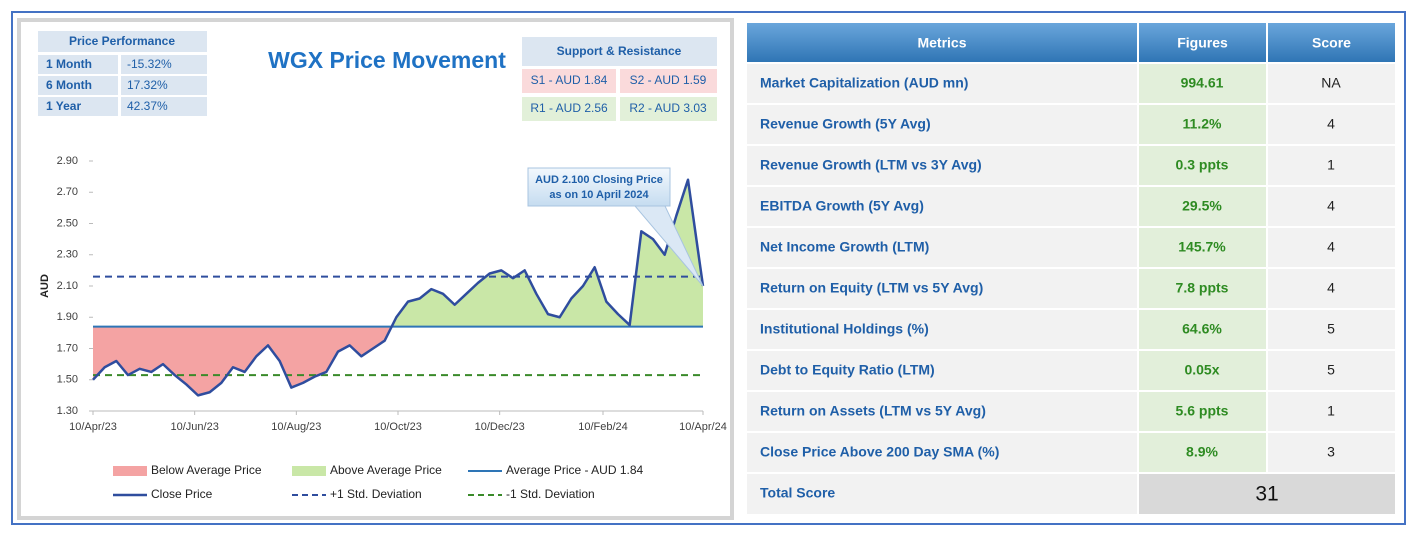 The height and width of the screenshot is (541, 1417). I want to click on total-label: Total Score, so click(797, 493).